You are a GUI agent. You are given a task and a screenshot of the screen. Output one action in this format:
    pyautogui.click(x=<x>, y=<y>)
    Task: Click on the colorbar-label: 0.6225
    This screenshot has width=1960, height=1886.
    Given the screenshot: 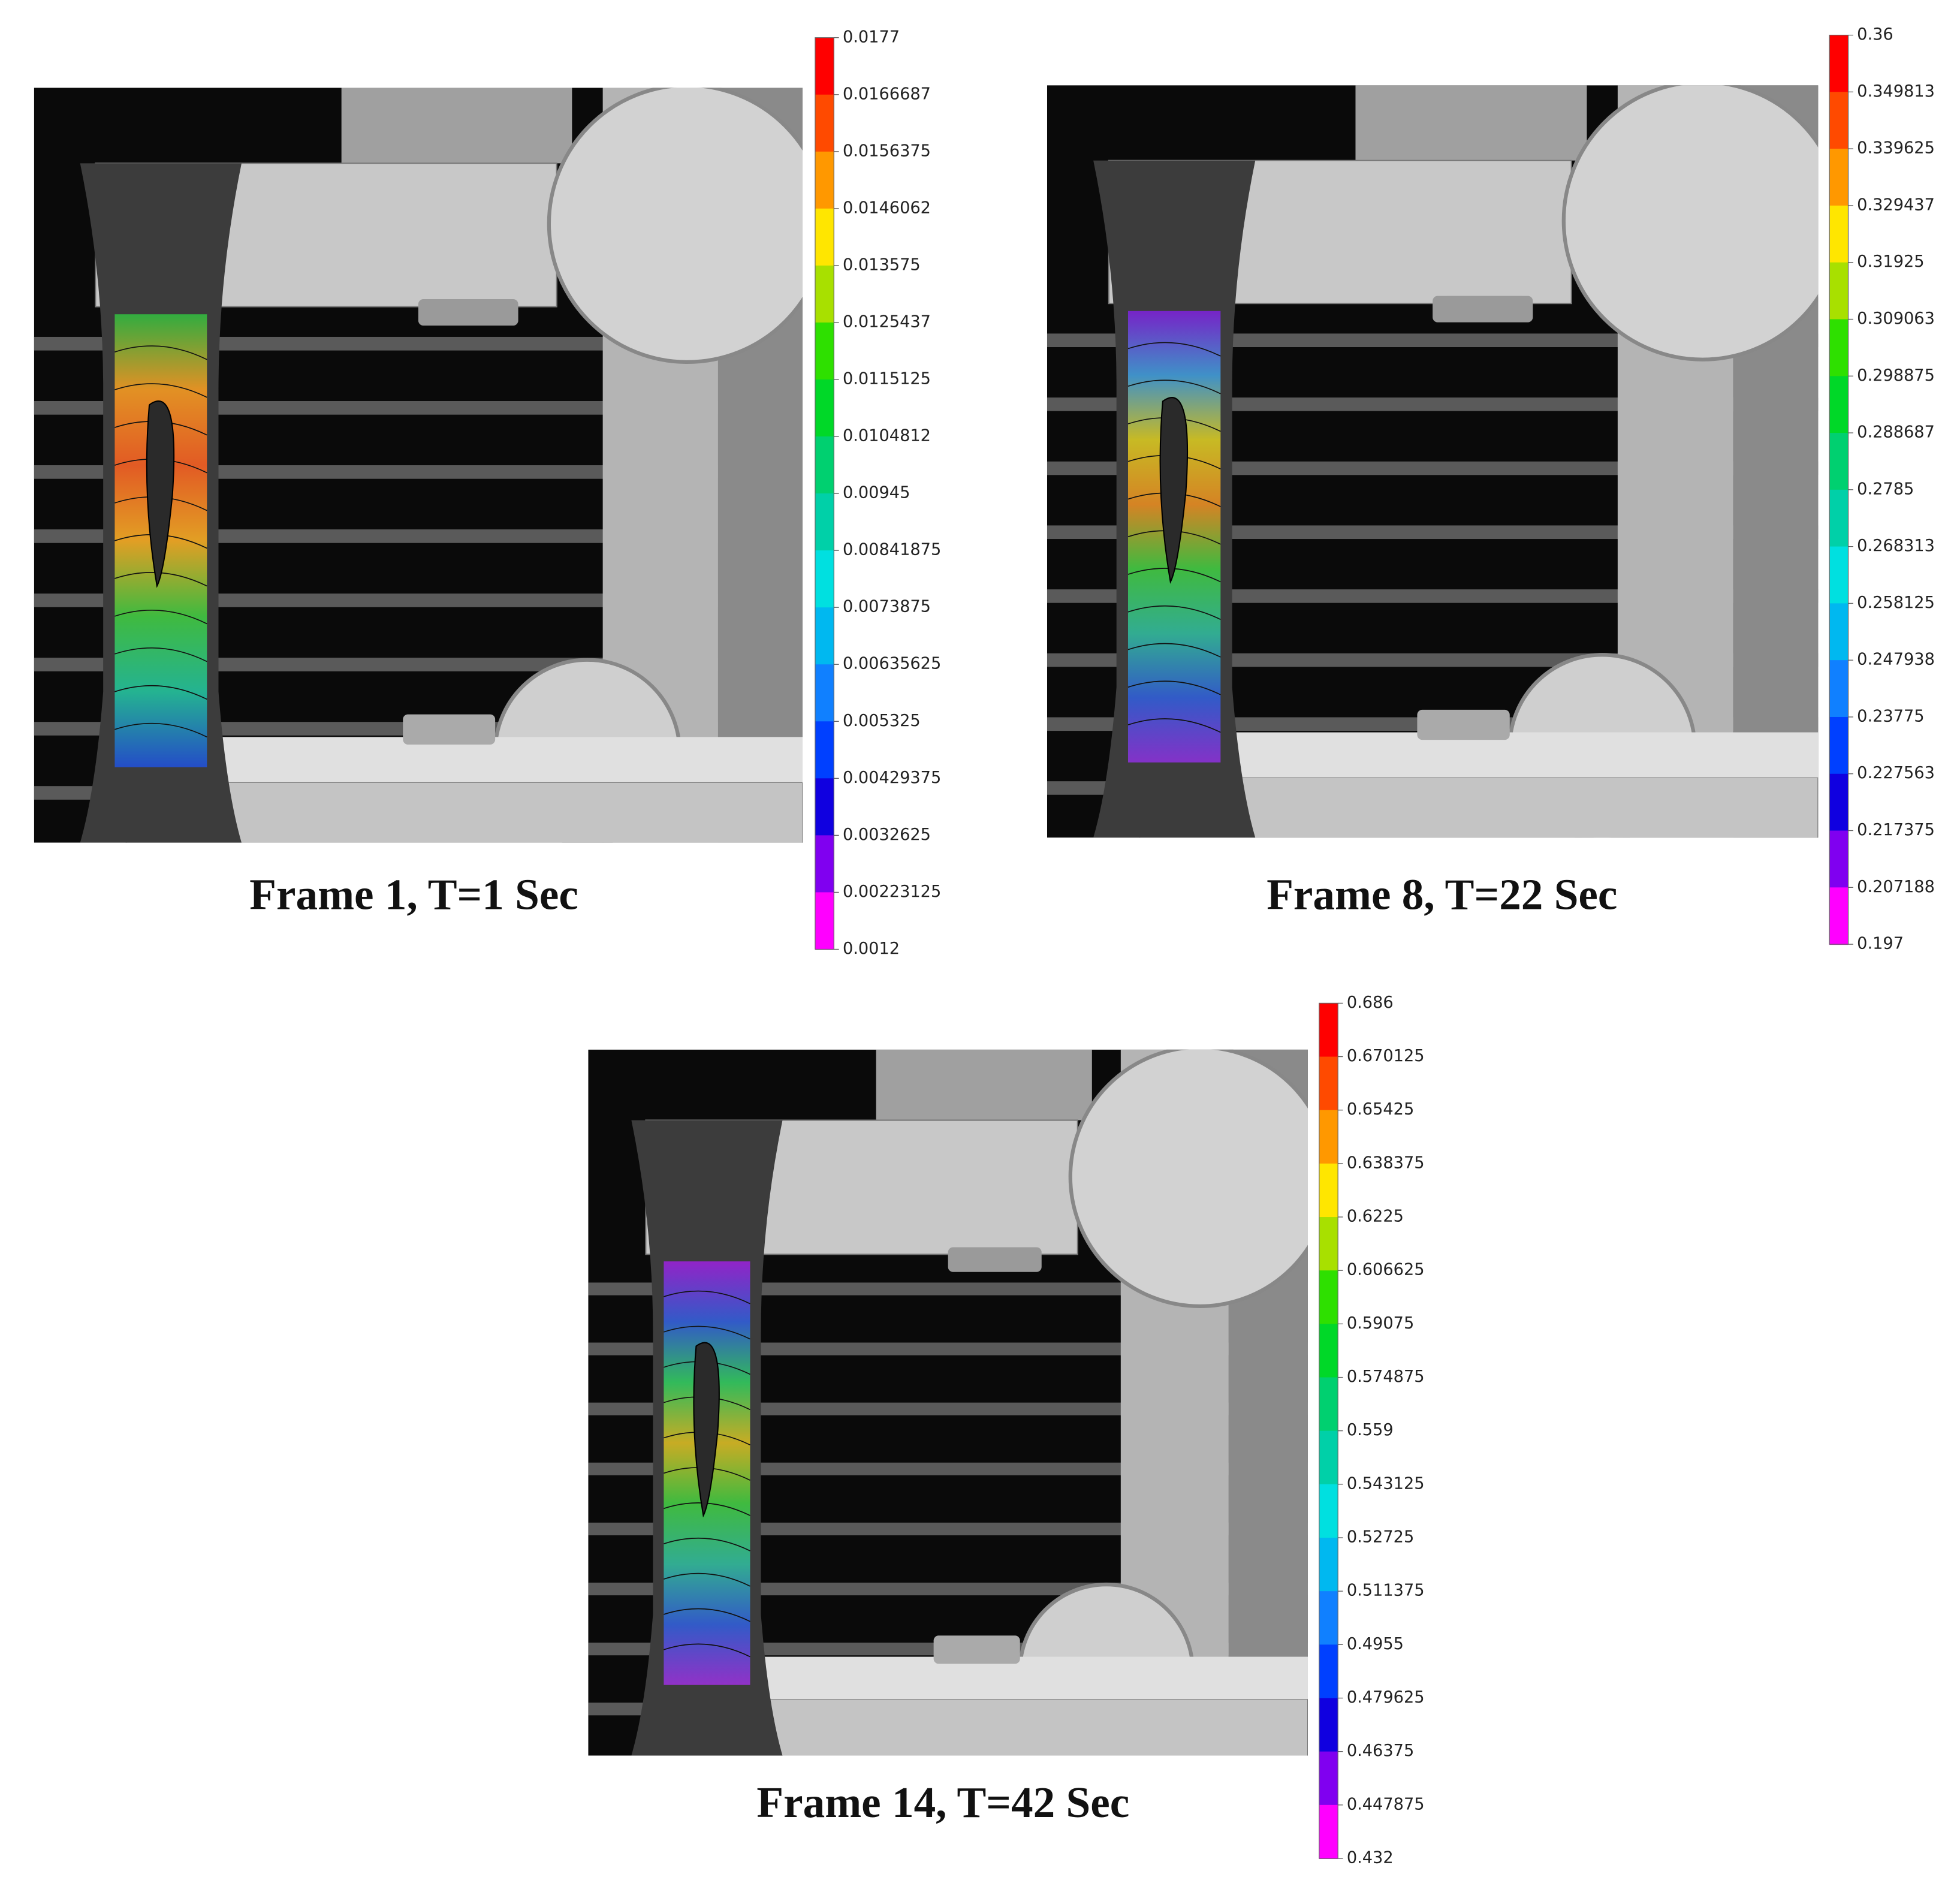 What is the action you would take?
    pyautogui.click(x=1375, y=1216)
    